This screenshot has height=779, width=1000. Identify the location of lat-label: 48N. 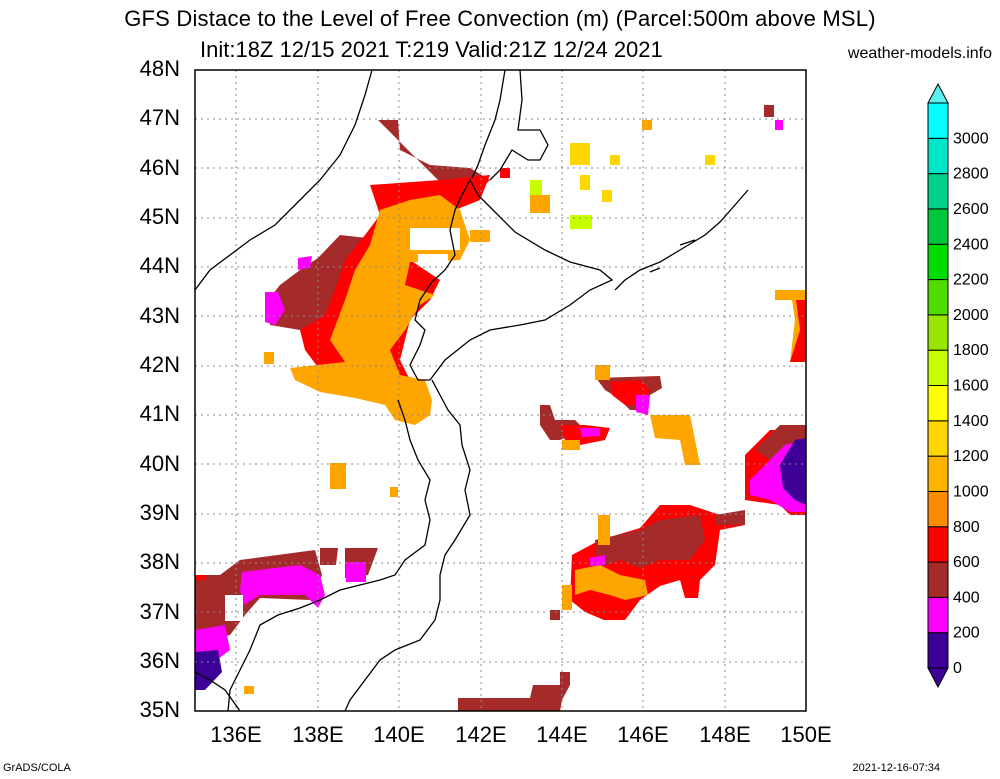
(159, 68).